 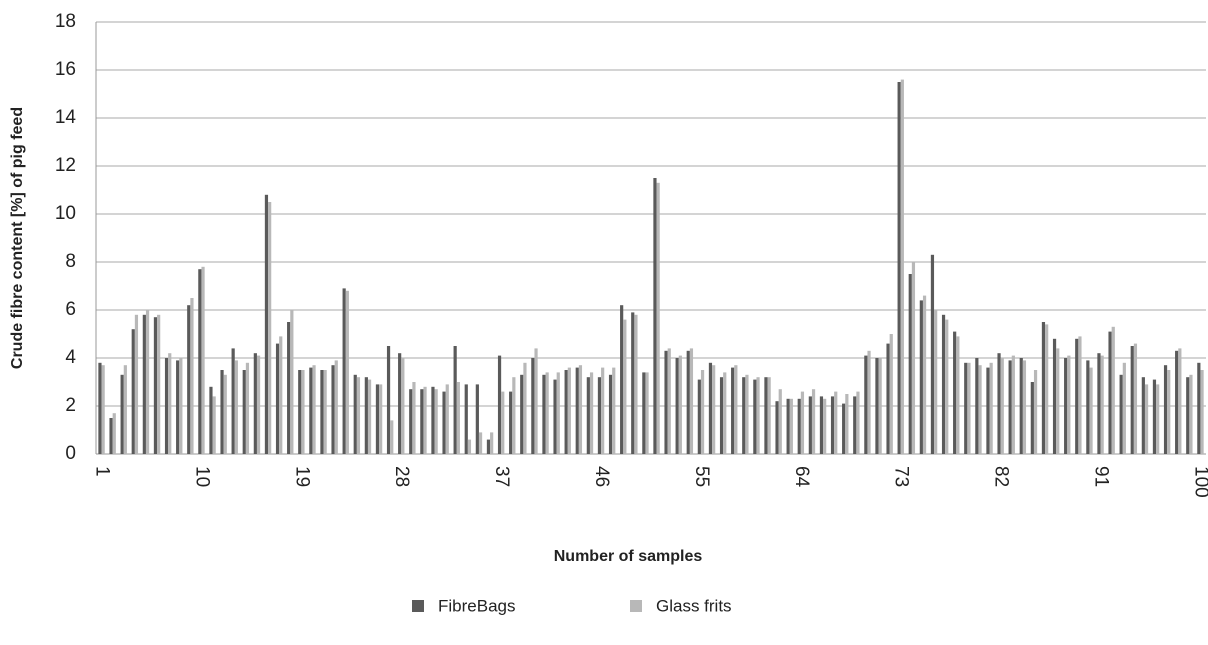 I want to click on y-tick-label: 18, so click(x=65, y=21).